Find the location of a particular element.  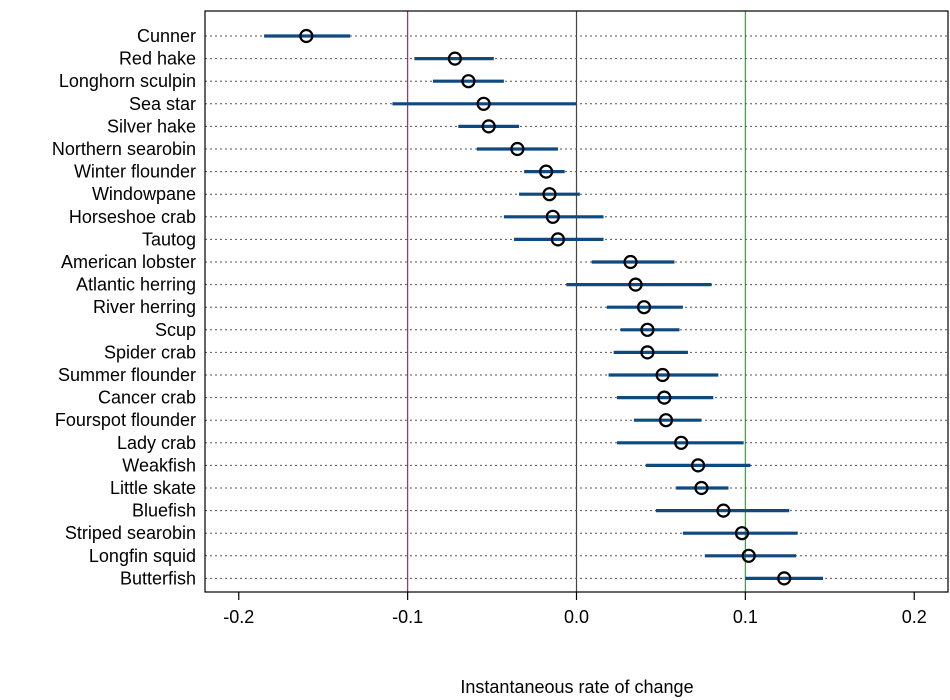

category-label: Cunner is located at coordinates (166, 36).